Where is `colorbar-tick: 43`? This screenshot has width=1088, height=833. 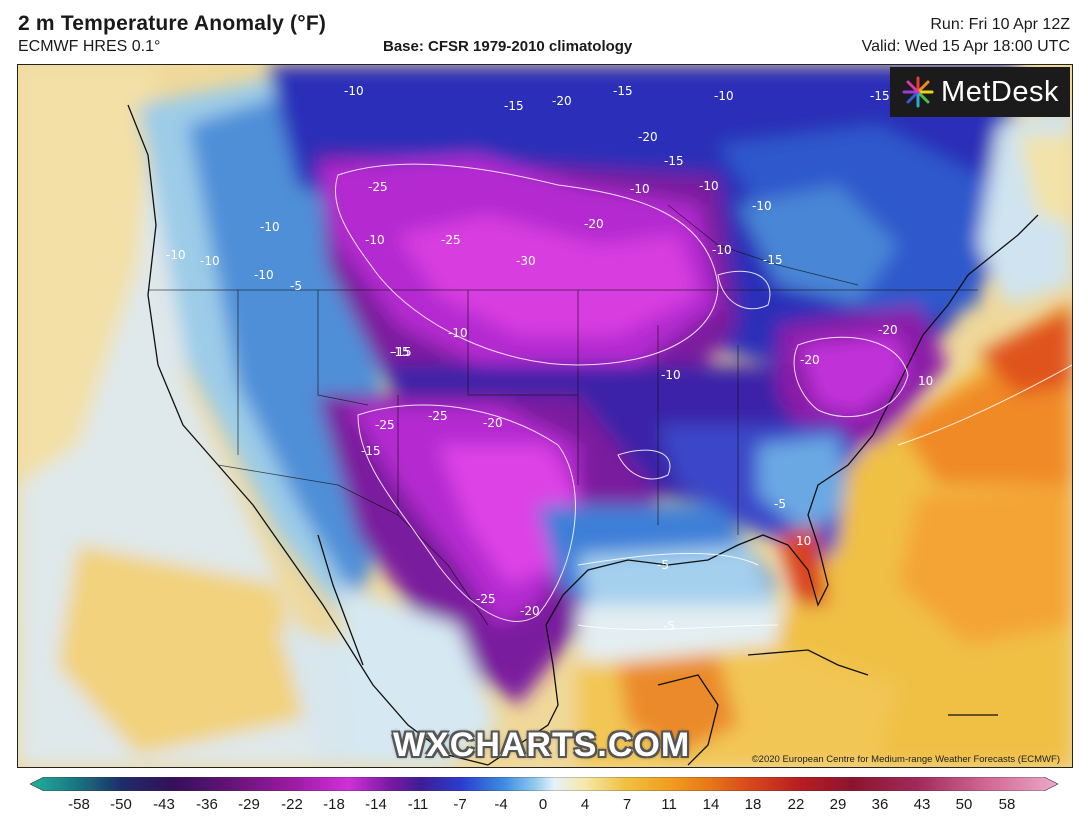 colorbar-tick: 43 is located at coordinates (922, 804).